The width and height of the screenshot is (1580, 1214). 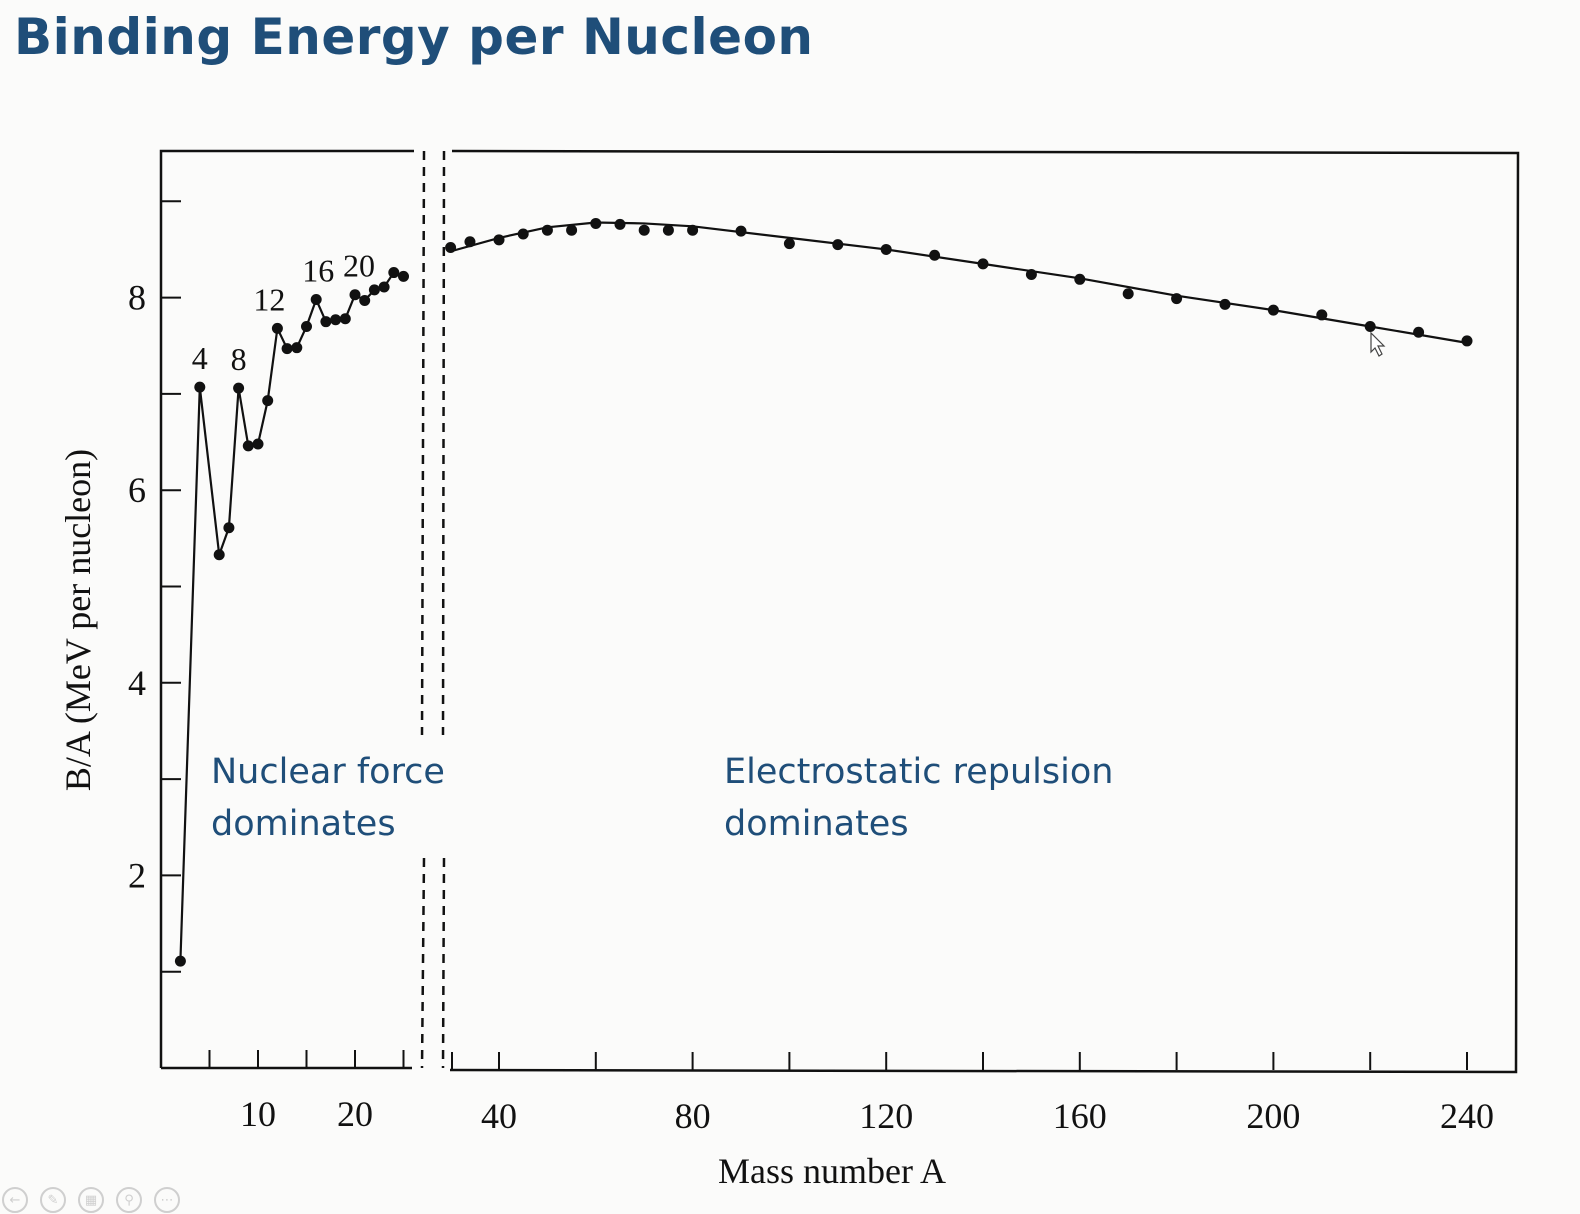 What do you see at coordinates (693, 1116) in the screenshot?
I see `x-tick-label: 80` at bounding box center [693, 1116].